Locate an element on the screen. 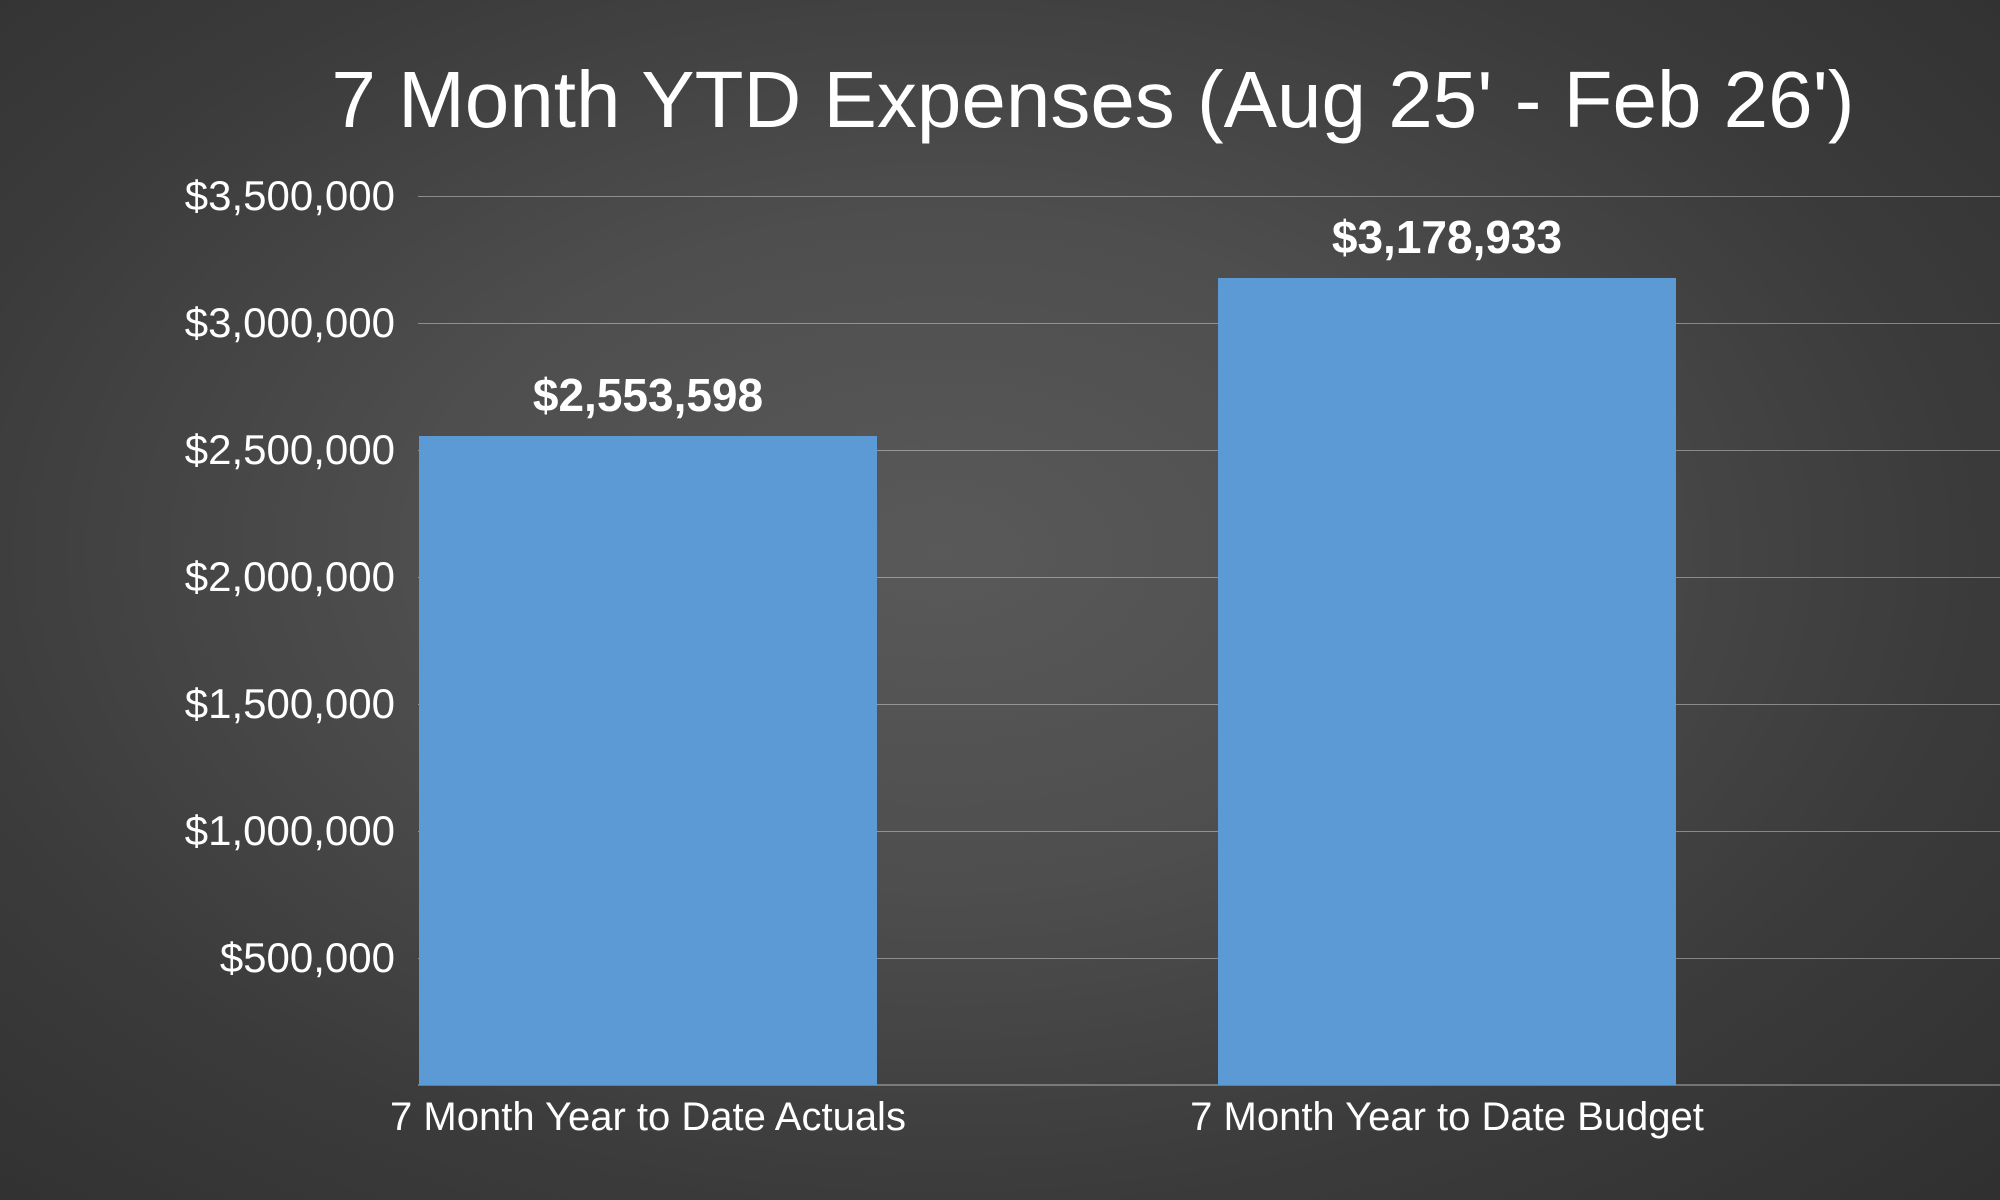 The image size is (2000, 1200). x-axis-line is located at coordinates (1209, 1085).